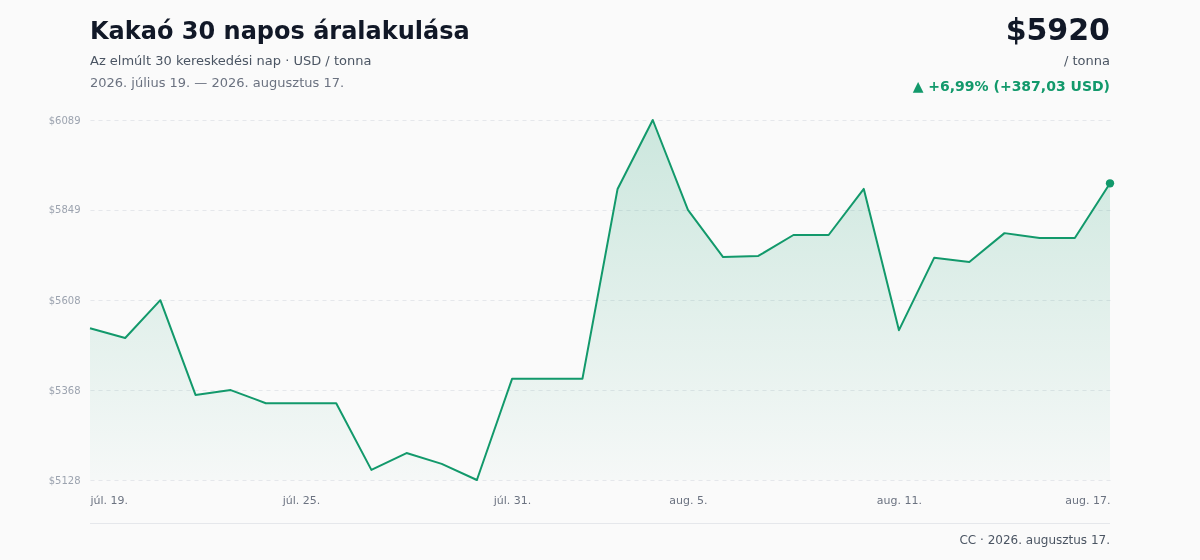  Describe the element at coordinates (64, 480) in the screenshot. I see `y-tick-label: $5128` at that location.